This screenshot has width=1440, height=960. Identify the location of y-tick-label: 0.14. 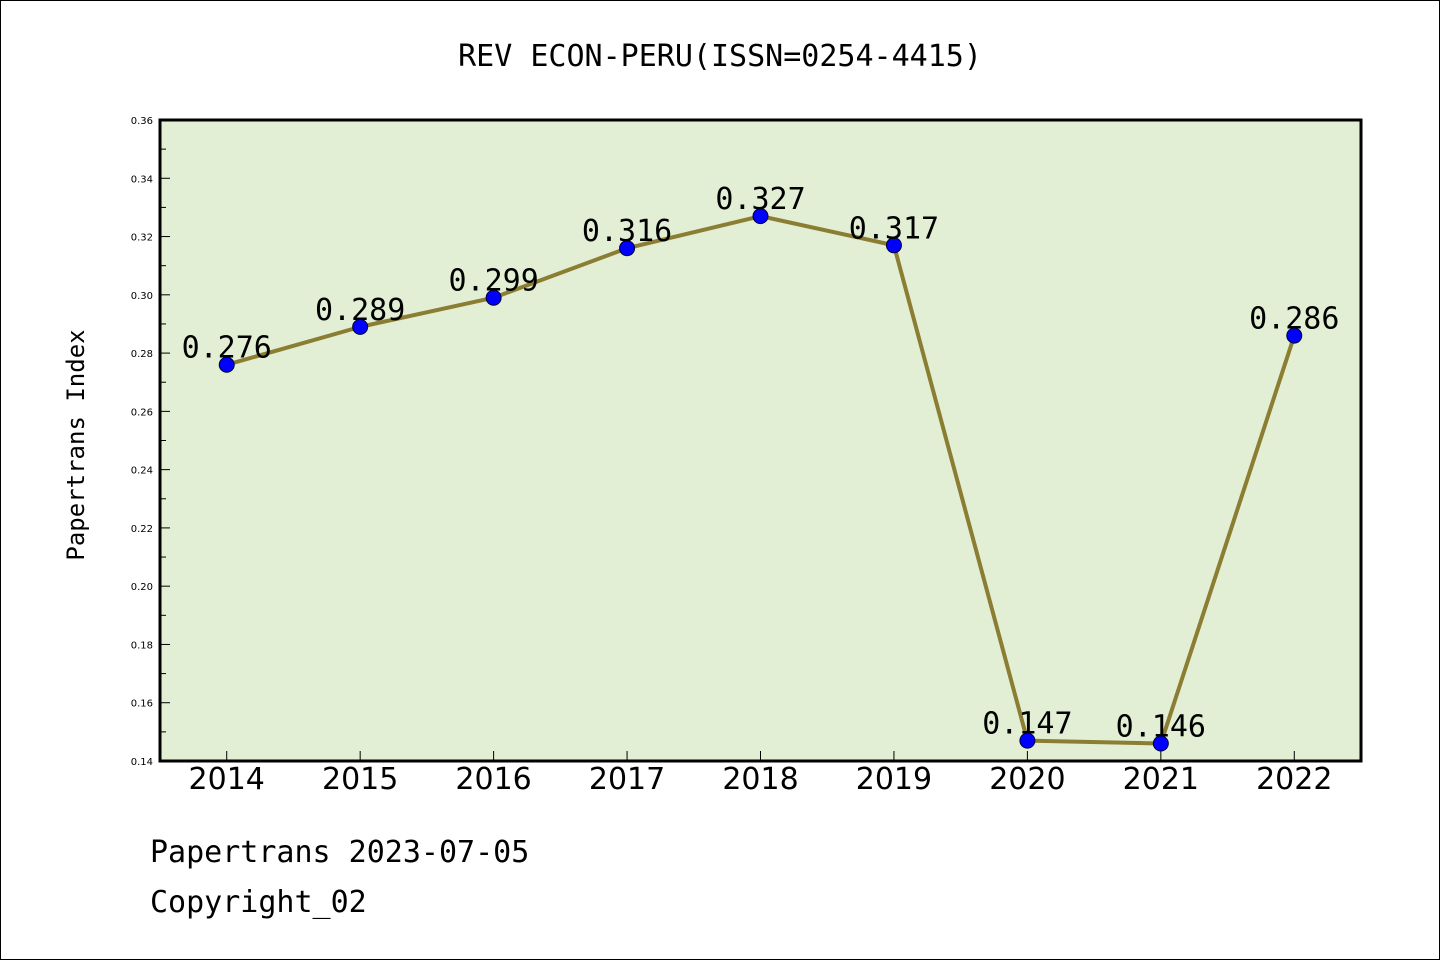
(142, 762).